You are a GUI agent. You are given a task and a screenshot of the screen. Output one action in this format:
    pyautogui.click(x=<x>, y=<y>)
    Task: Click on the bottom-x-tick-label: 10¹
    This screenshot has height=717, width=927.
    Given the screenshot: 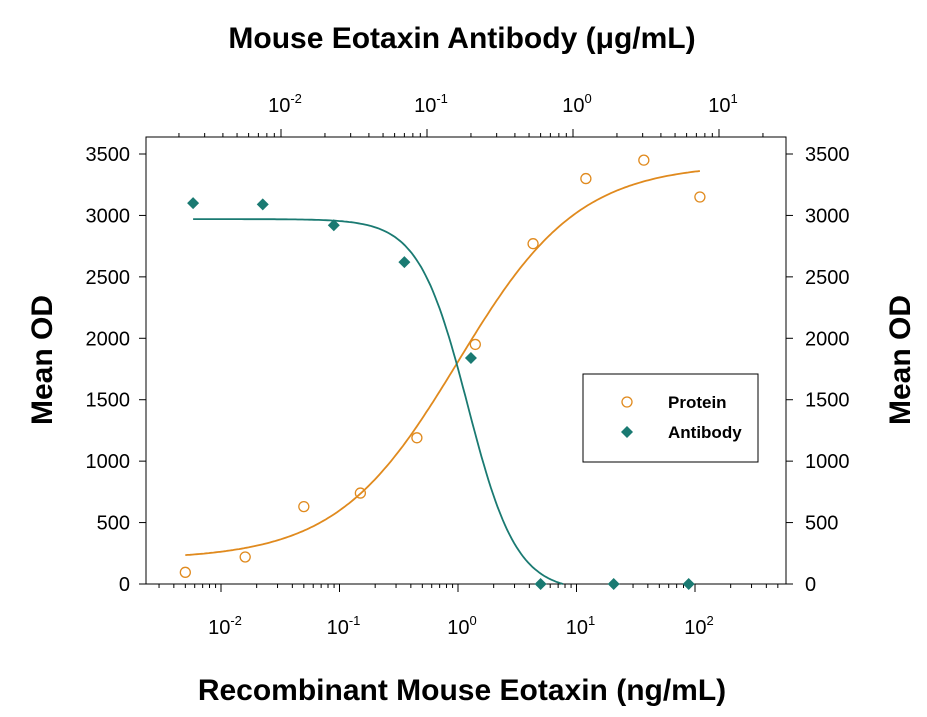 What is the action you would take?
    pyautogui.click(x=580, y=626)
    